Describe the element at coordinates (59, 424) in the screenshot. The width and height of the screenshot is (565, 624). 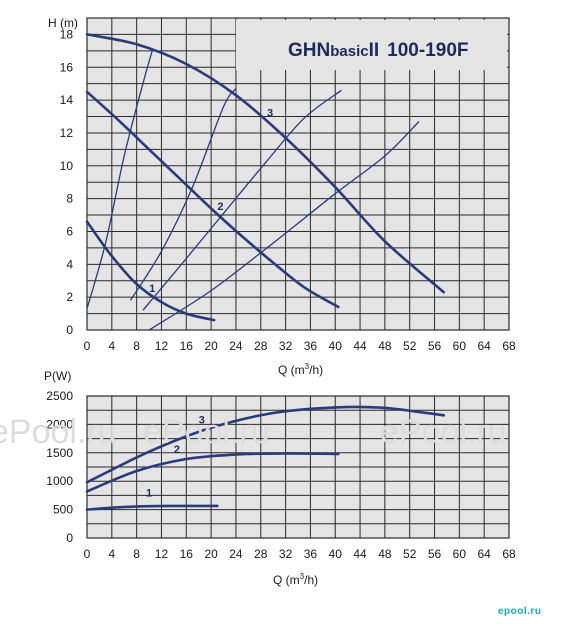
I see `power-y-tick-label: 2000` at that location.